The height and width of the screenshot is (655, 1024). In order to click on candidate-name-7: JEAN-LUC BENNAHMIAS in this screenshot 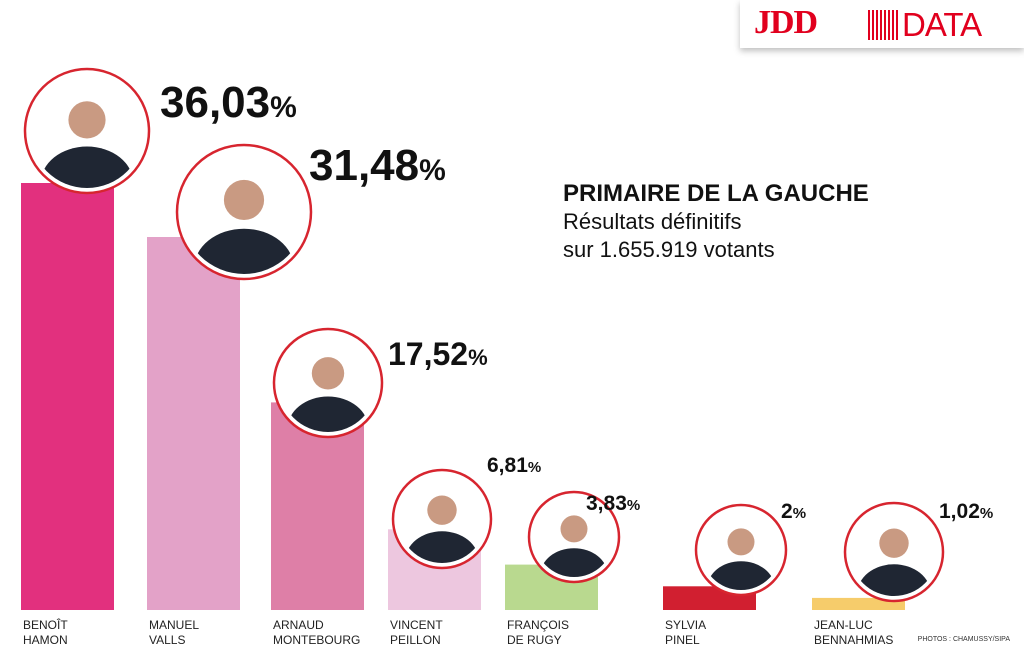, I will do `click(853, 633)`.